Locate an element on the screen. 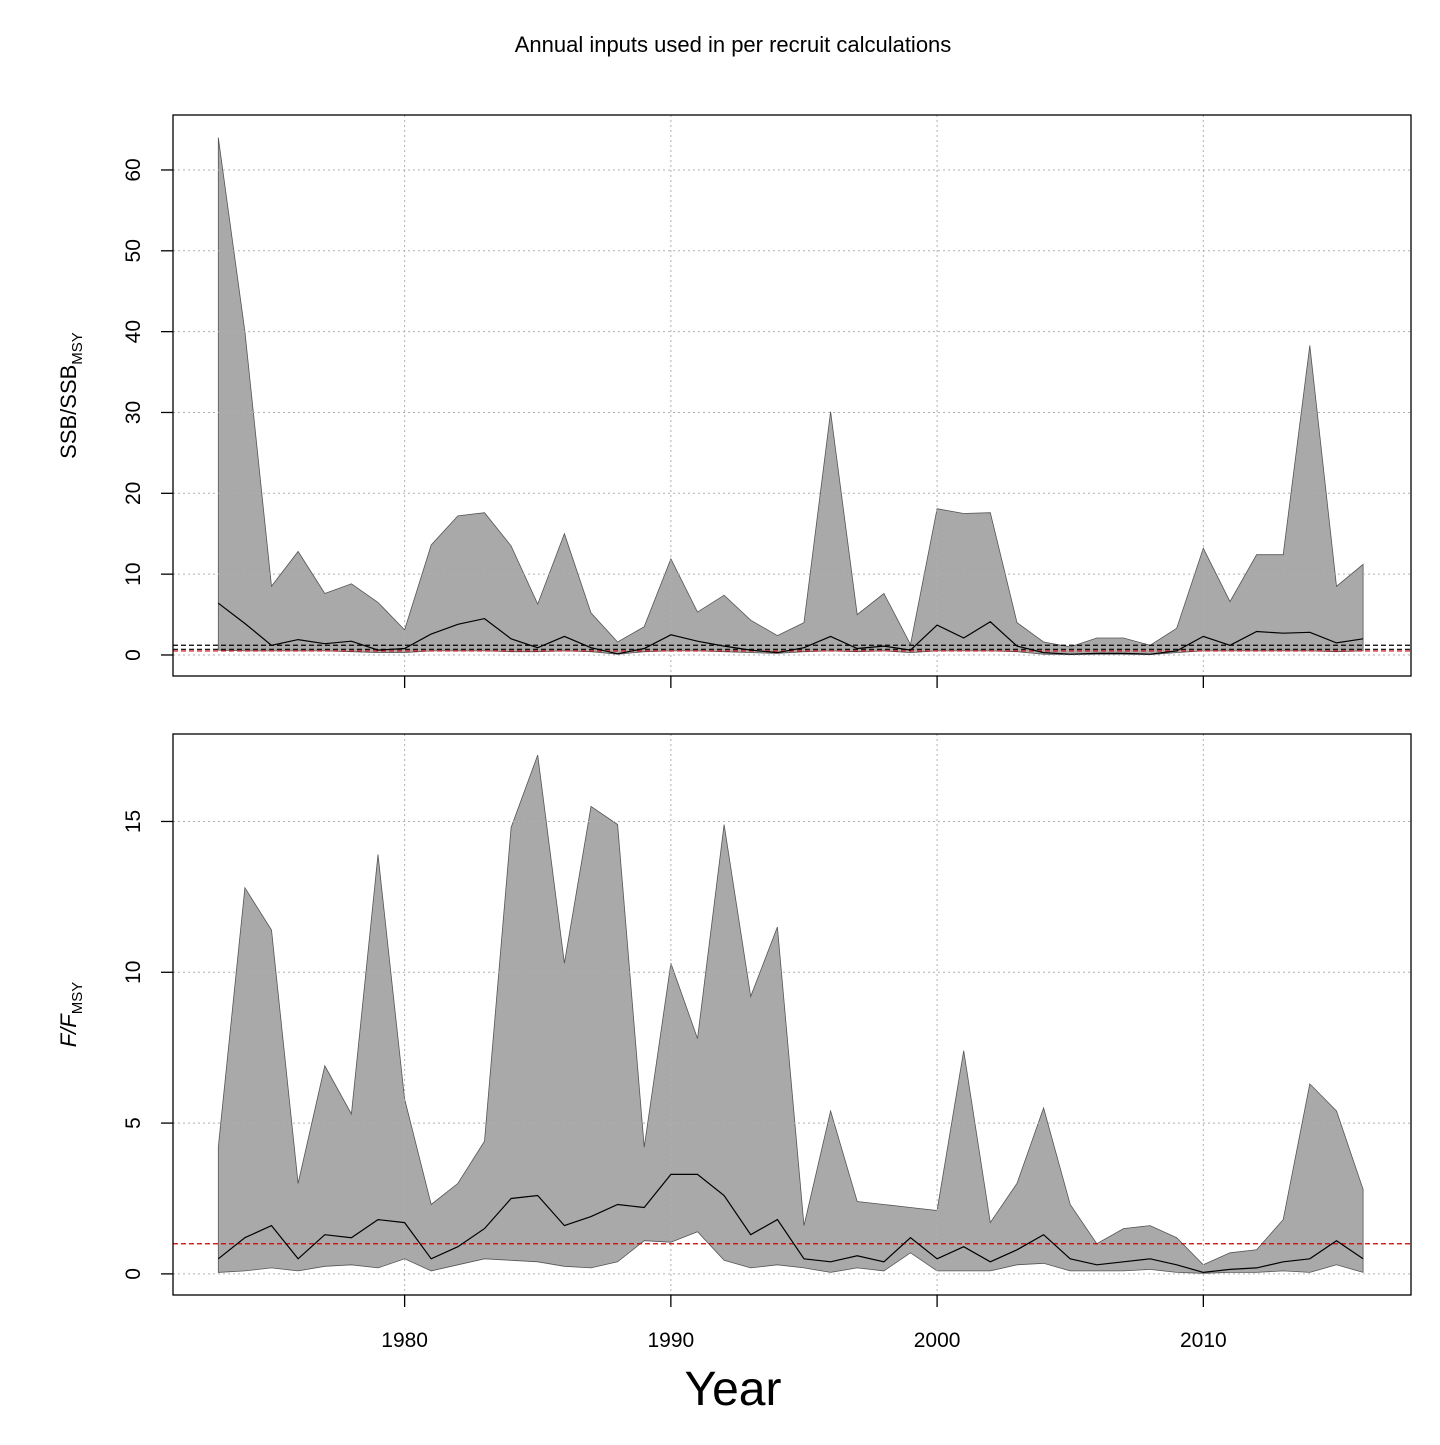 Image resolution: width=1440 pixels, height=1445 pixels. y-tick-label: 5 is located at coordinates (133, 1123).